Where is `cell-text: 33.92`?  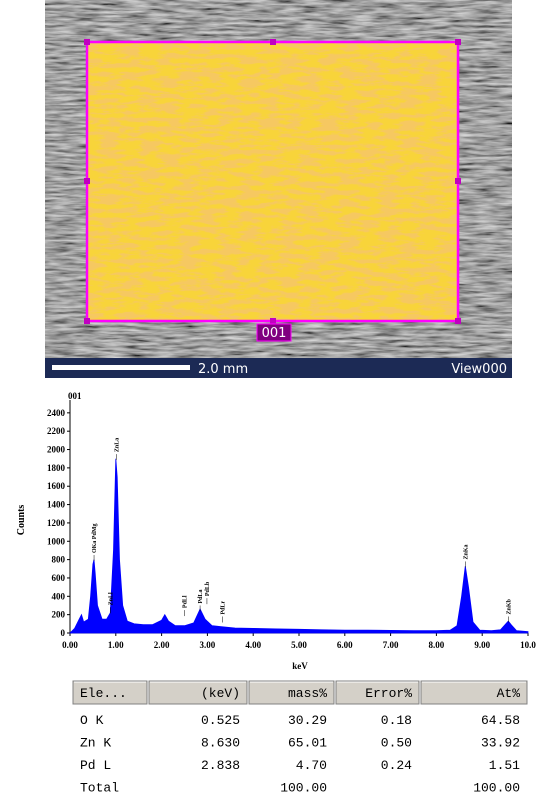
cell-text: 33.92 is located at coordinates (500, 743).